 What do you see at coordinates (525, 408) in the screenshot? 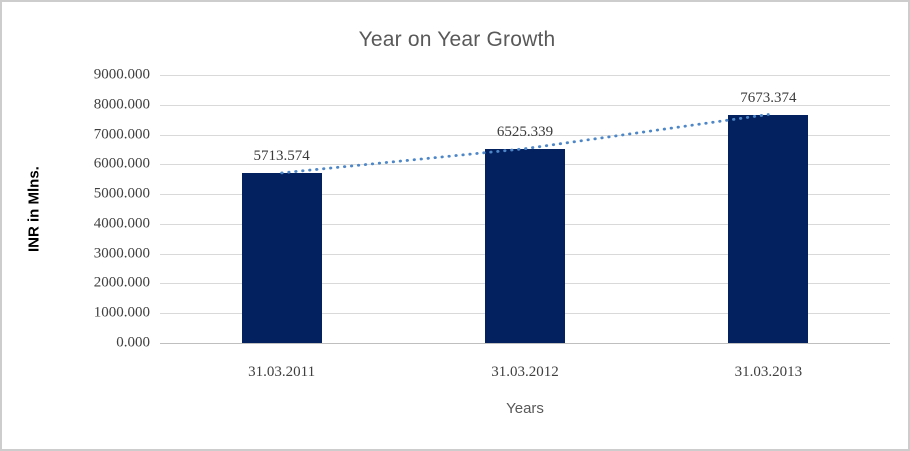
I see `x-axis-title: Years` at bounding box center [525, 408].